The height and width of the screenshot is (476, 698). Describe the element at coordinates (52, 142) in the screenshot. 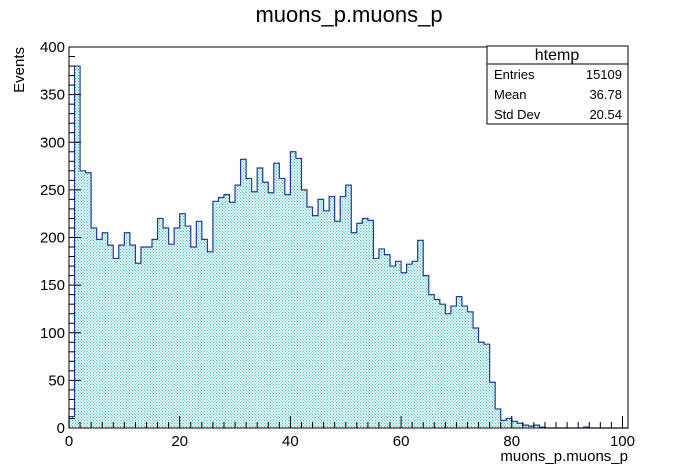

I see `y-tick-label: 300` at that location.